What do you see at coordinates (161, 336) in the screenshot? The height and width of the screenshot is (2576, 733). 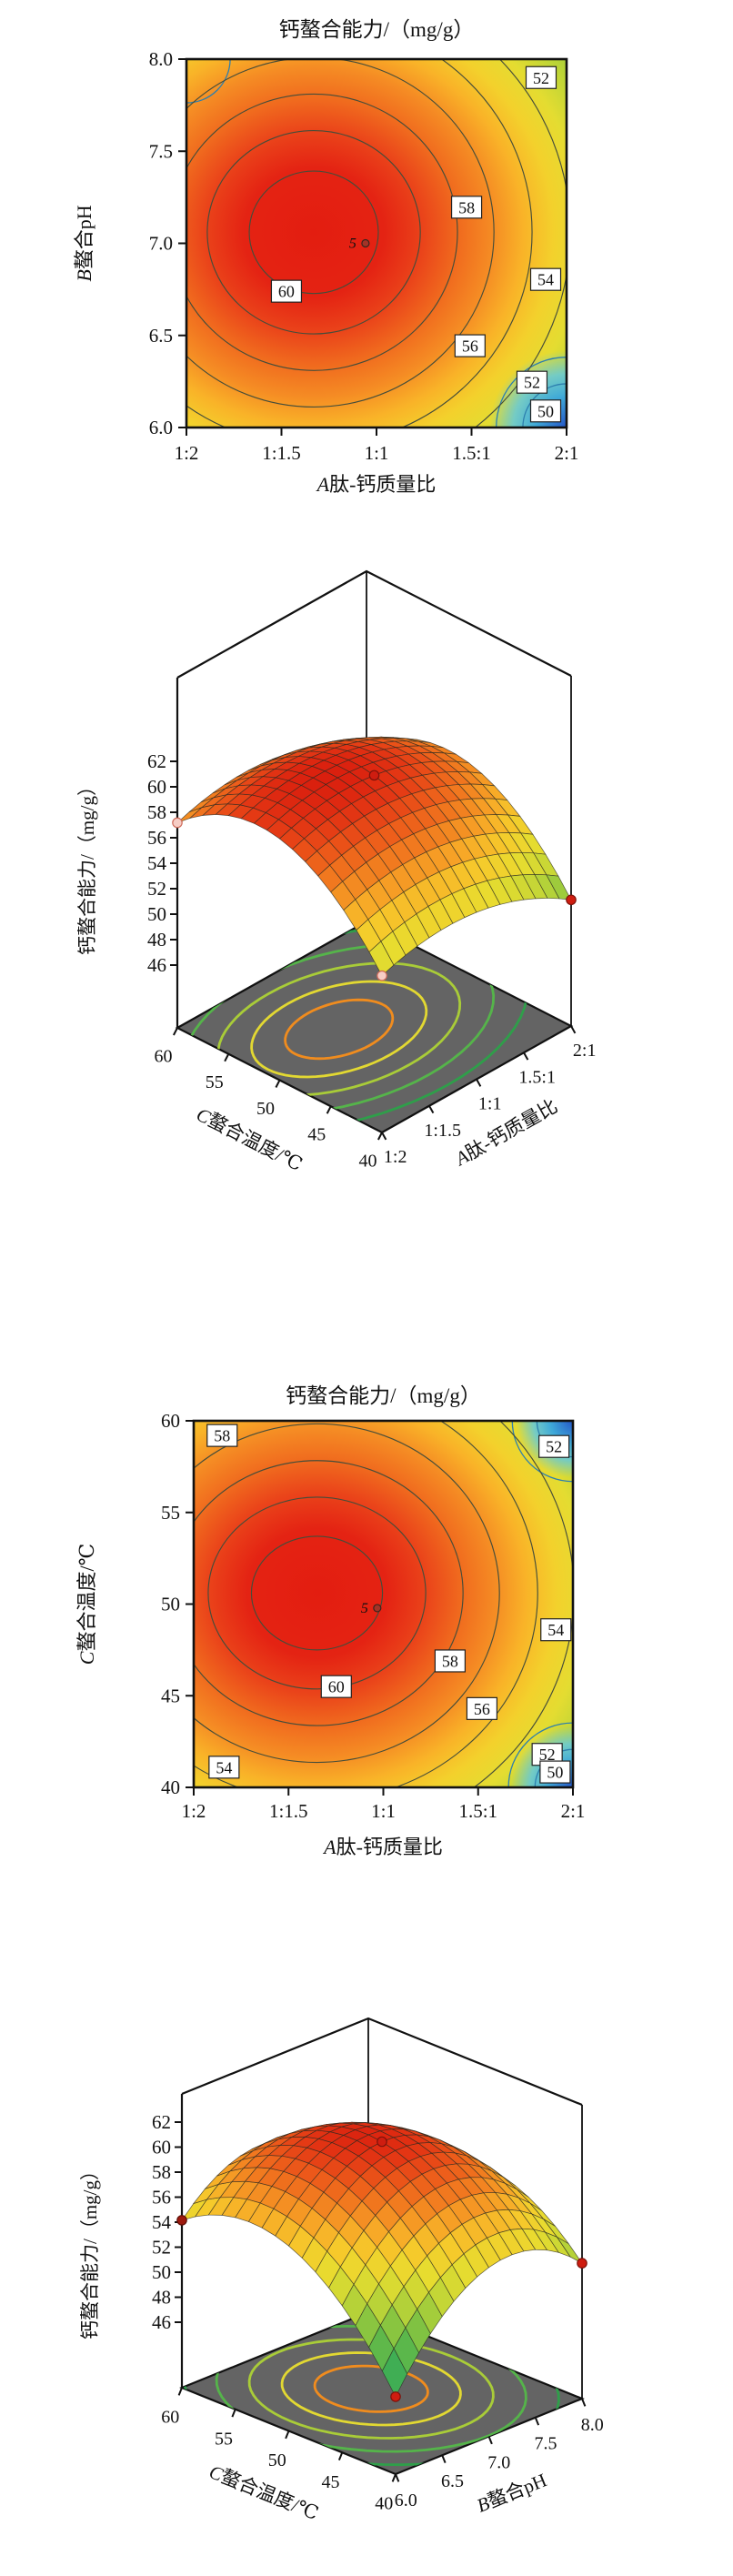 I see `y-tick-label: 6.5` at bounding box center [161, 336].